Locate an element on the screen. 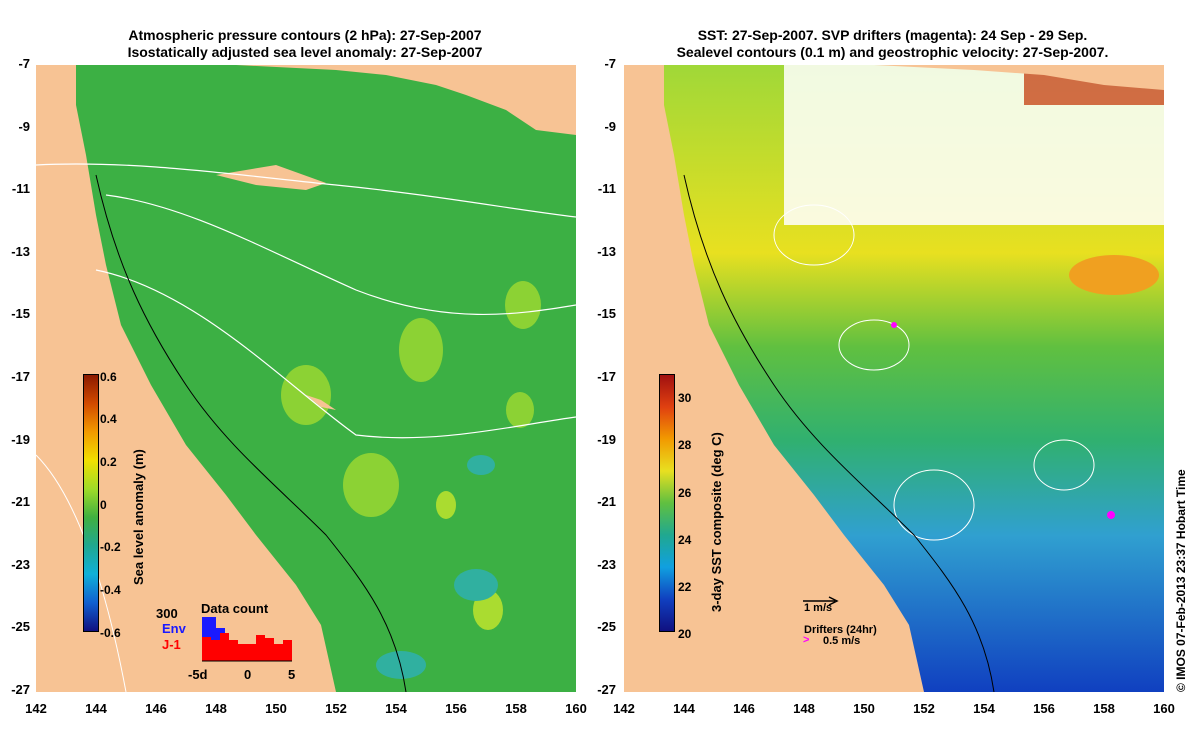 This screenshot has height=750, width=1200. left-colorbar-label: Sea level anomaly (m) is located at coordinates (138, 517).